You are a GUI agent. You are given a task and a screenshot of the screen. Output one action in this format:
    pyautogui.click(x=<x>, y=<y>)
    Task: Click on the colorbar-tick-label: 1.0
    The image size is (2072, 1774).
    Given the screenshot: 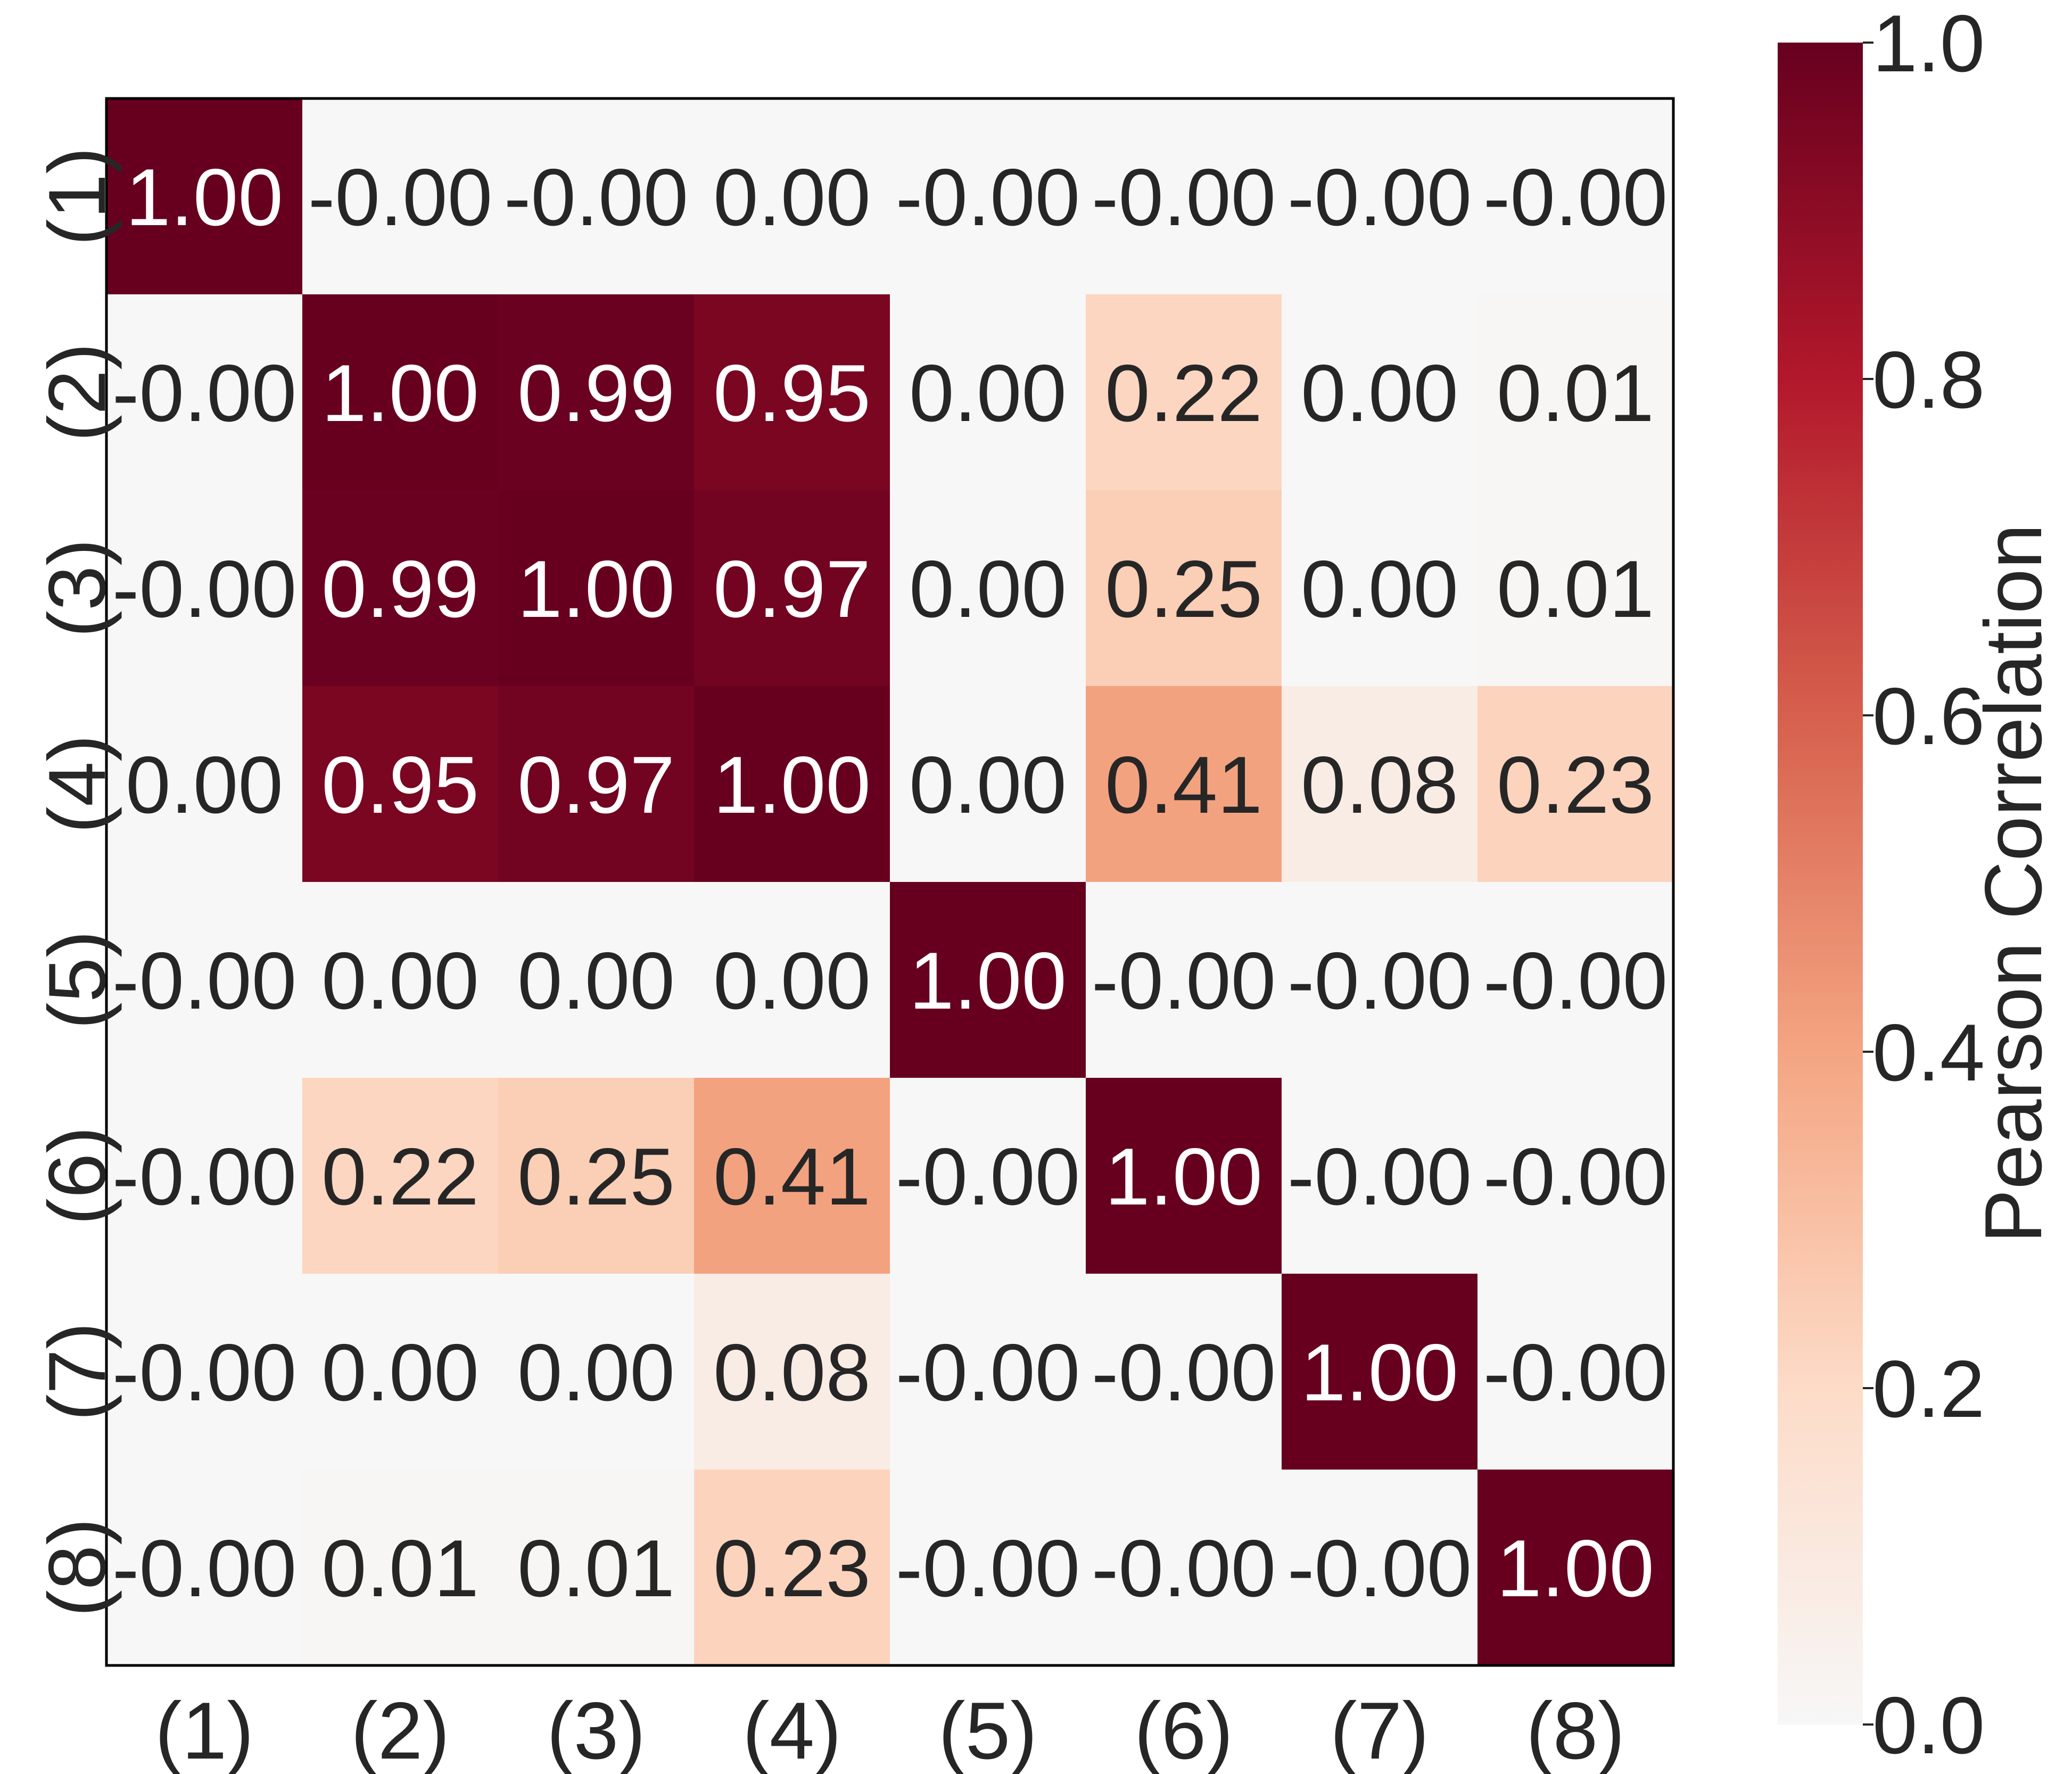 What is the action you would take?
    pyautogui.click(x=1928, y=45)
    